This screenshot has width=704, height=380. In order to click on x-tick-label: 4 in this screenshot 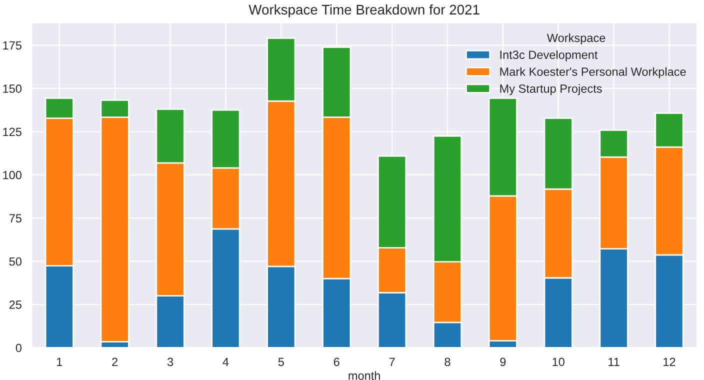, I will do `click(225, 362)`.